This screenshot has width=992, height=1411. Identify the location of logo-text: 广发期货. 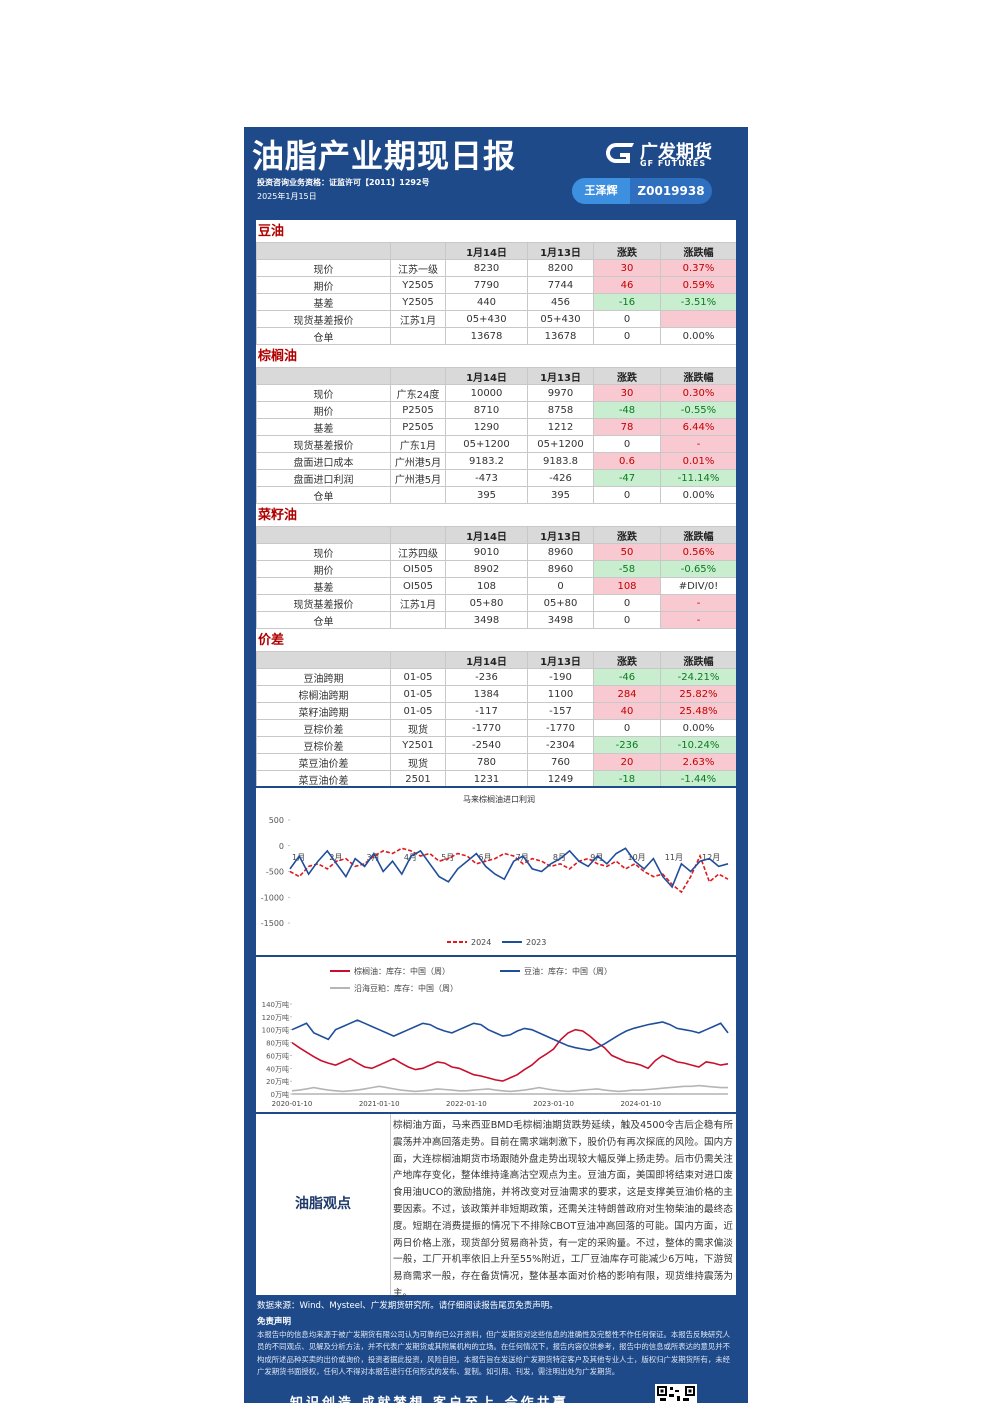
(676, 152).